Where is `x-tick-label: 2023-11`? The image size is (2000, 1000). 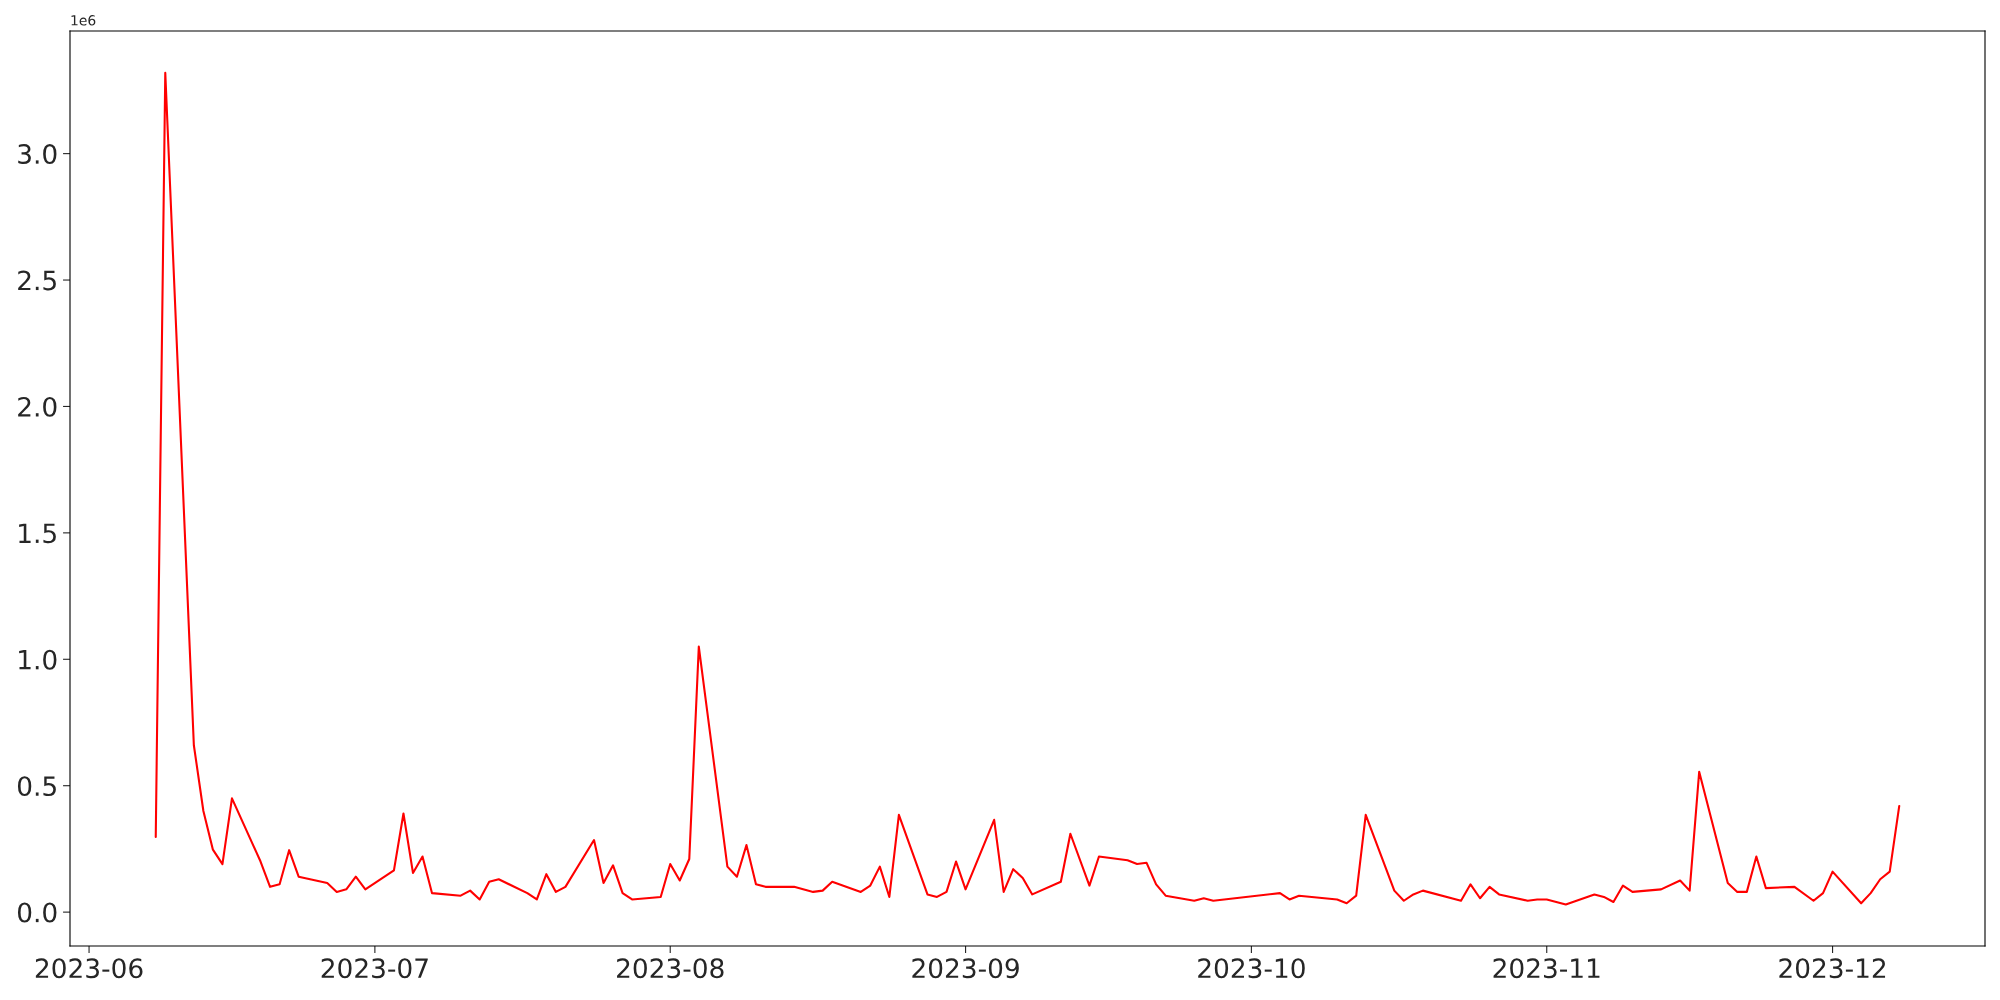 x-tick-label: 2023-11 is located at coordinates (1546, 968).